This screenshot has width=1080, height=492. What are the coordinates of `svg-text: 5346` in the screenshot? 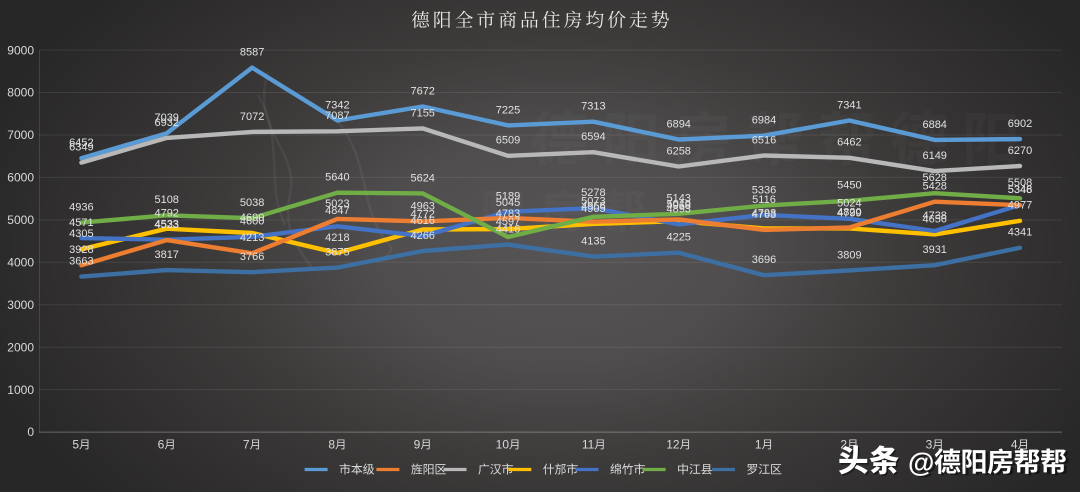 It's located at (1020, 190).